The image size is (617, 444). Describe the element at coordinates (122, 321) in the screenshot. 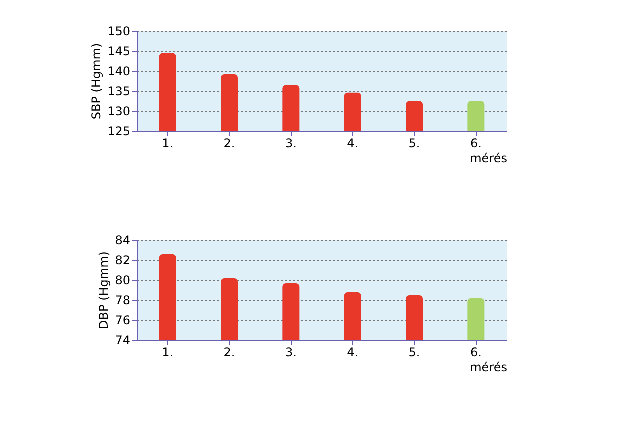

I see `y-tick-label: 76` at that location.